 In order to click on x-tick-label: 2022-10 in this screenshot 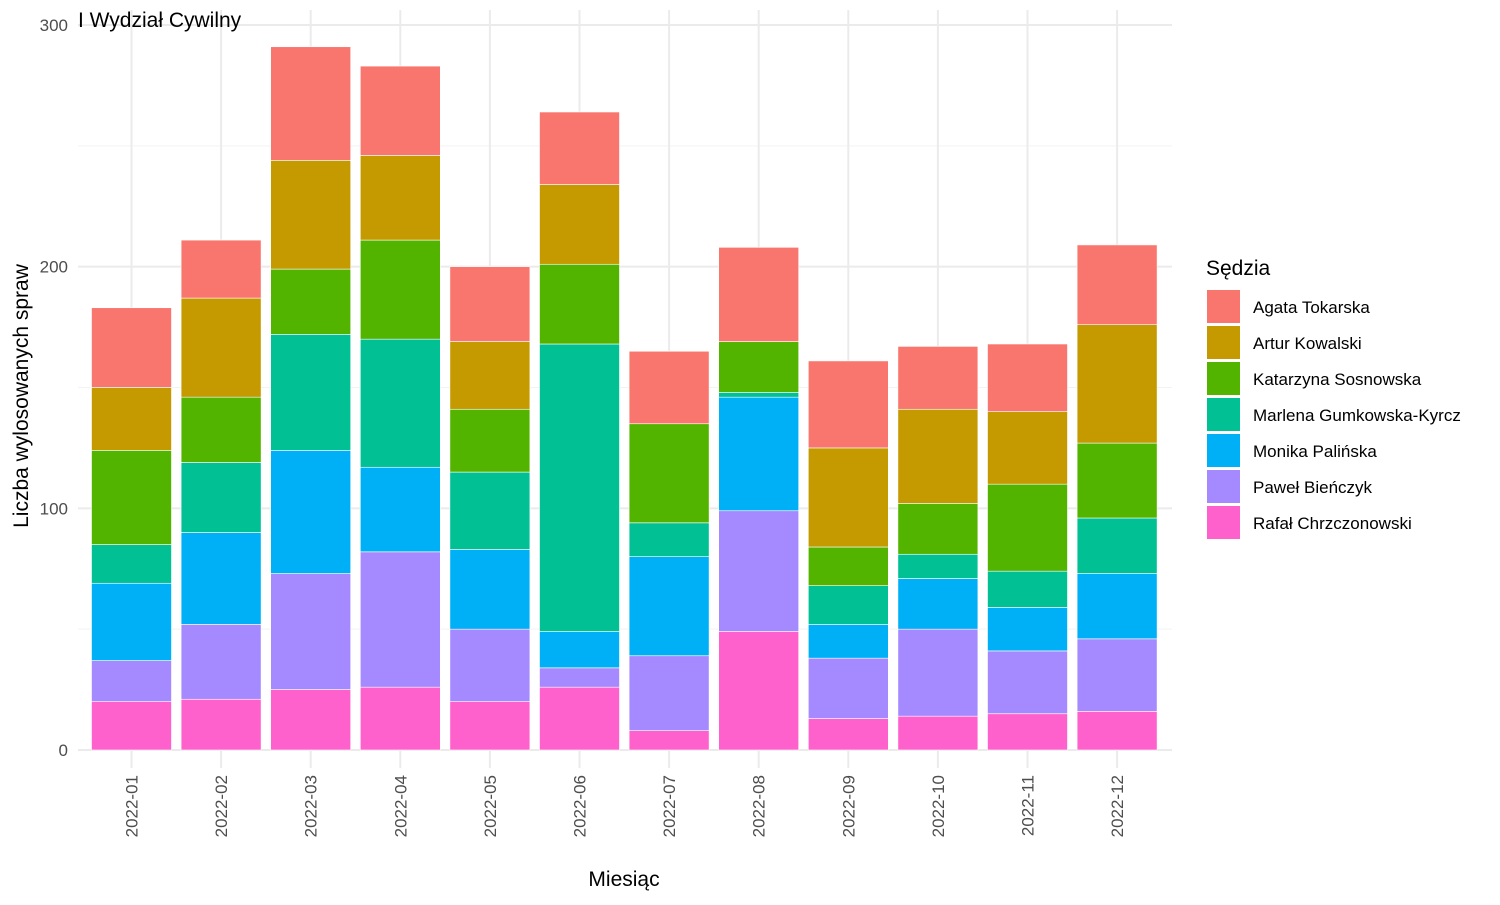, I will do `click(938, 806)`.